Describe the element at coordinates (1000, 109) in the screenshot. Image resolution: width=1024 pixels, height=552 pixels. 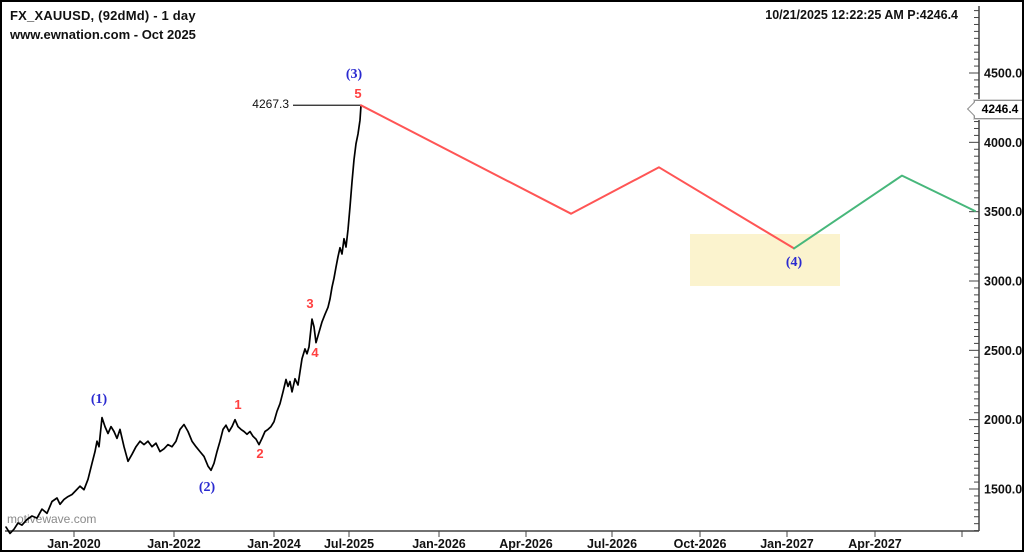
I see `last-price-value: 4246.4` at that location.